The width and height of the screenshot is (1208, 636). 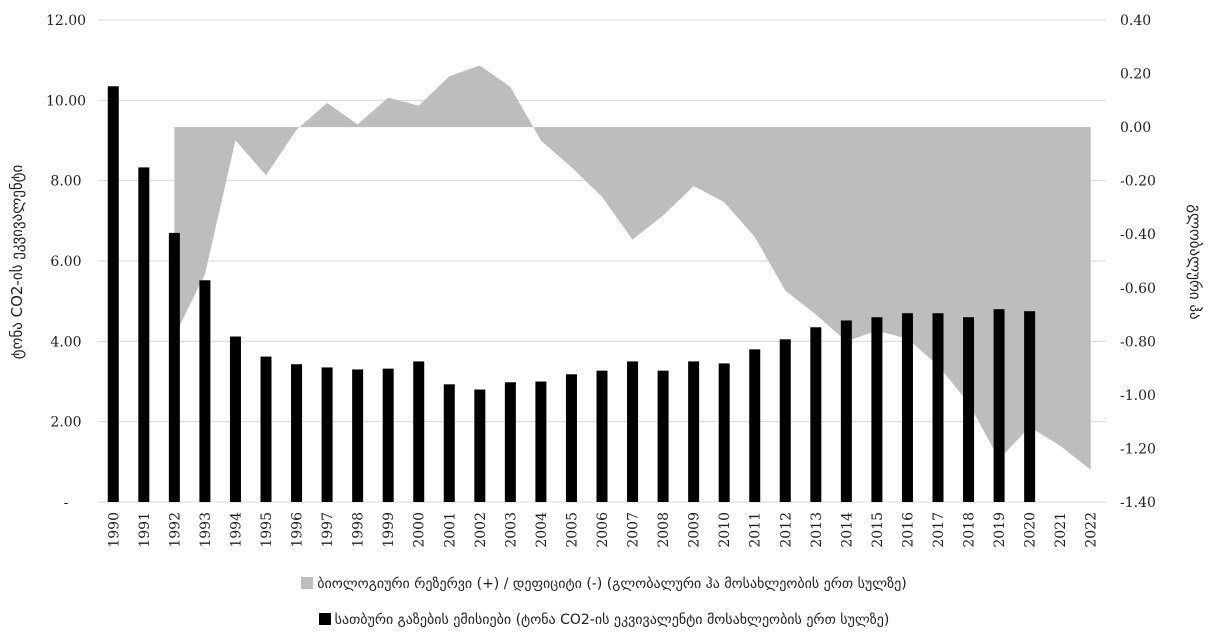 I want to click on right-axis-title: გლობალური ჰა, so click(x=1195, y=261).